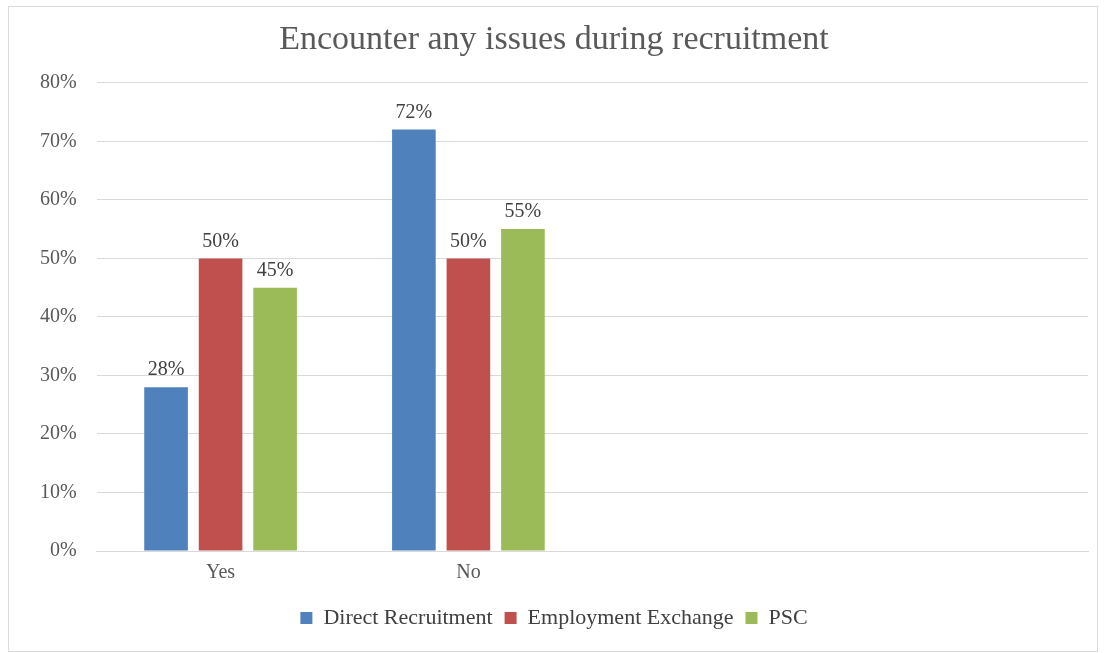 The height and width of the screenshot is (653, 1104). Describe the element at coordinates (523, 210) in the screenshot. I see `data-label: 55%` at that location.